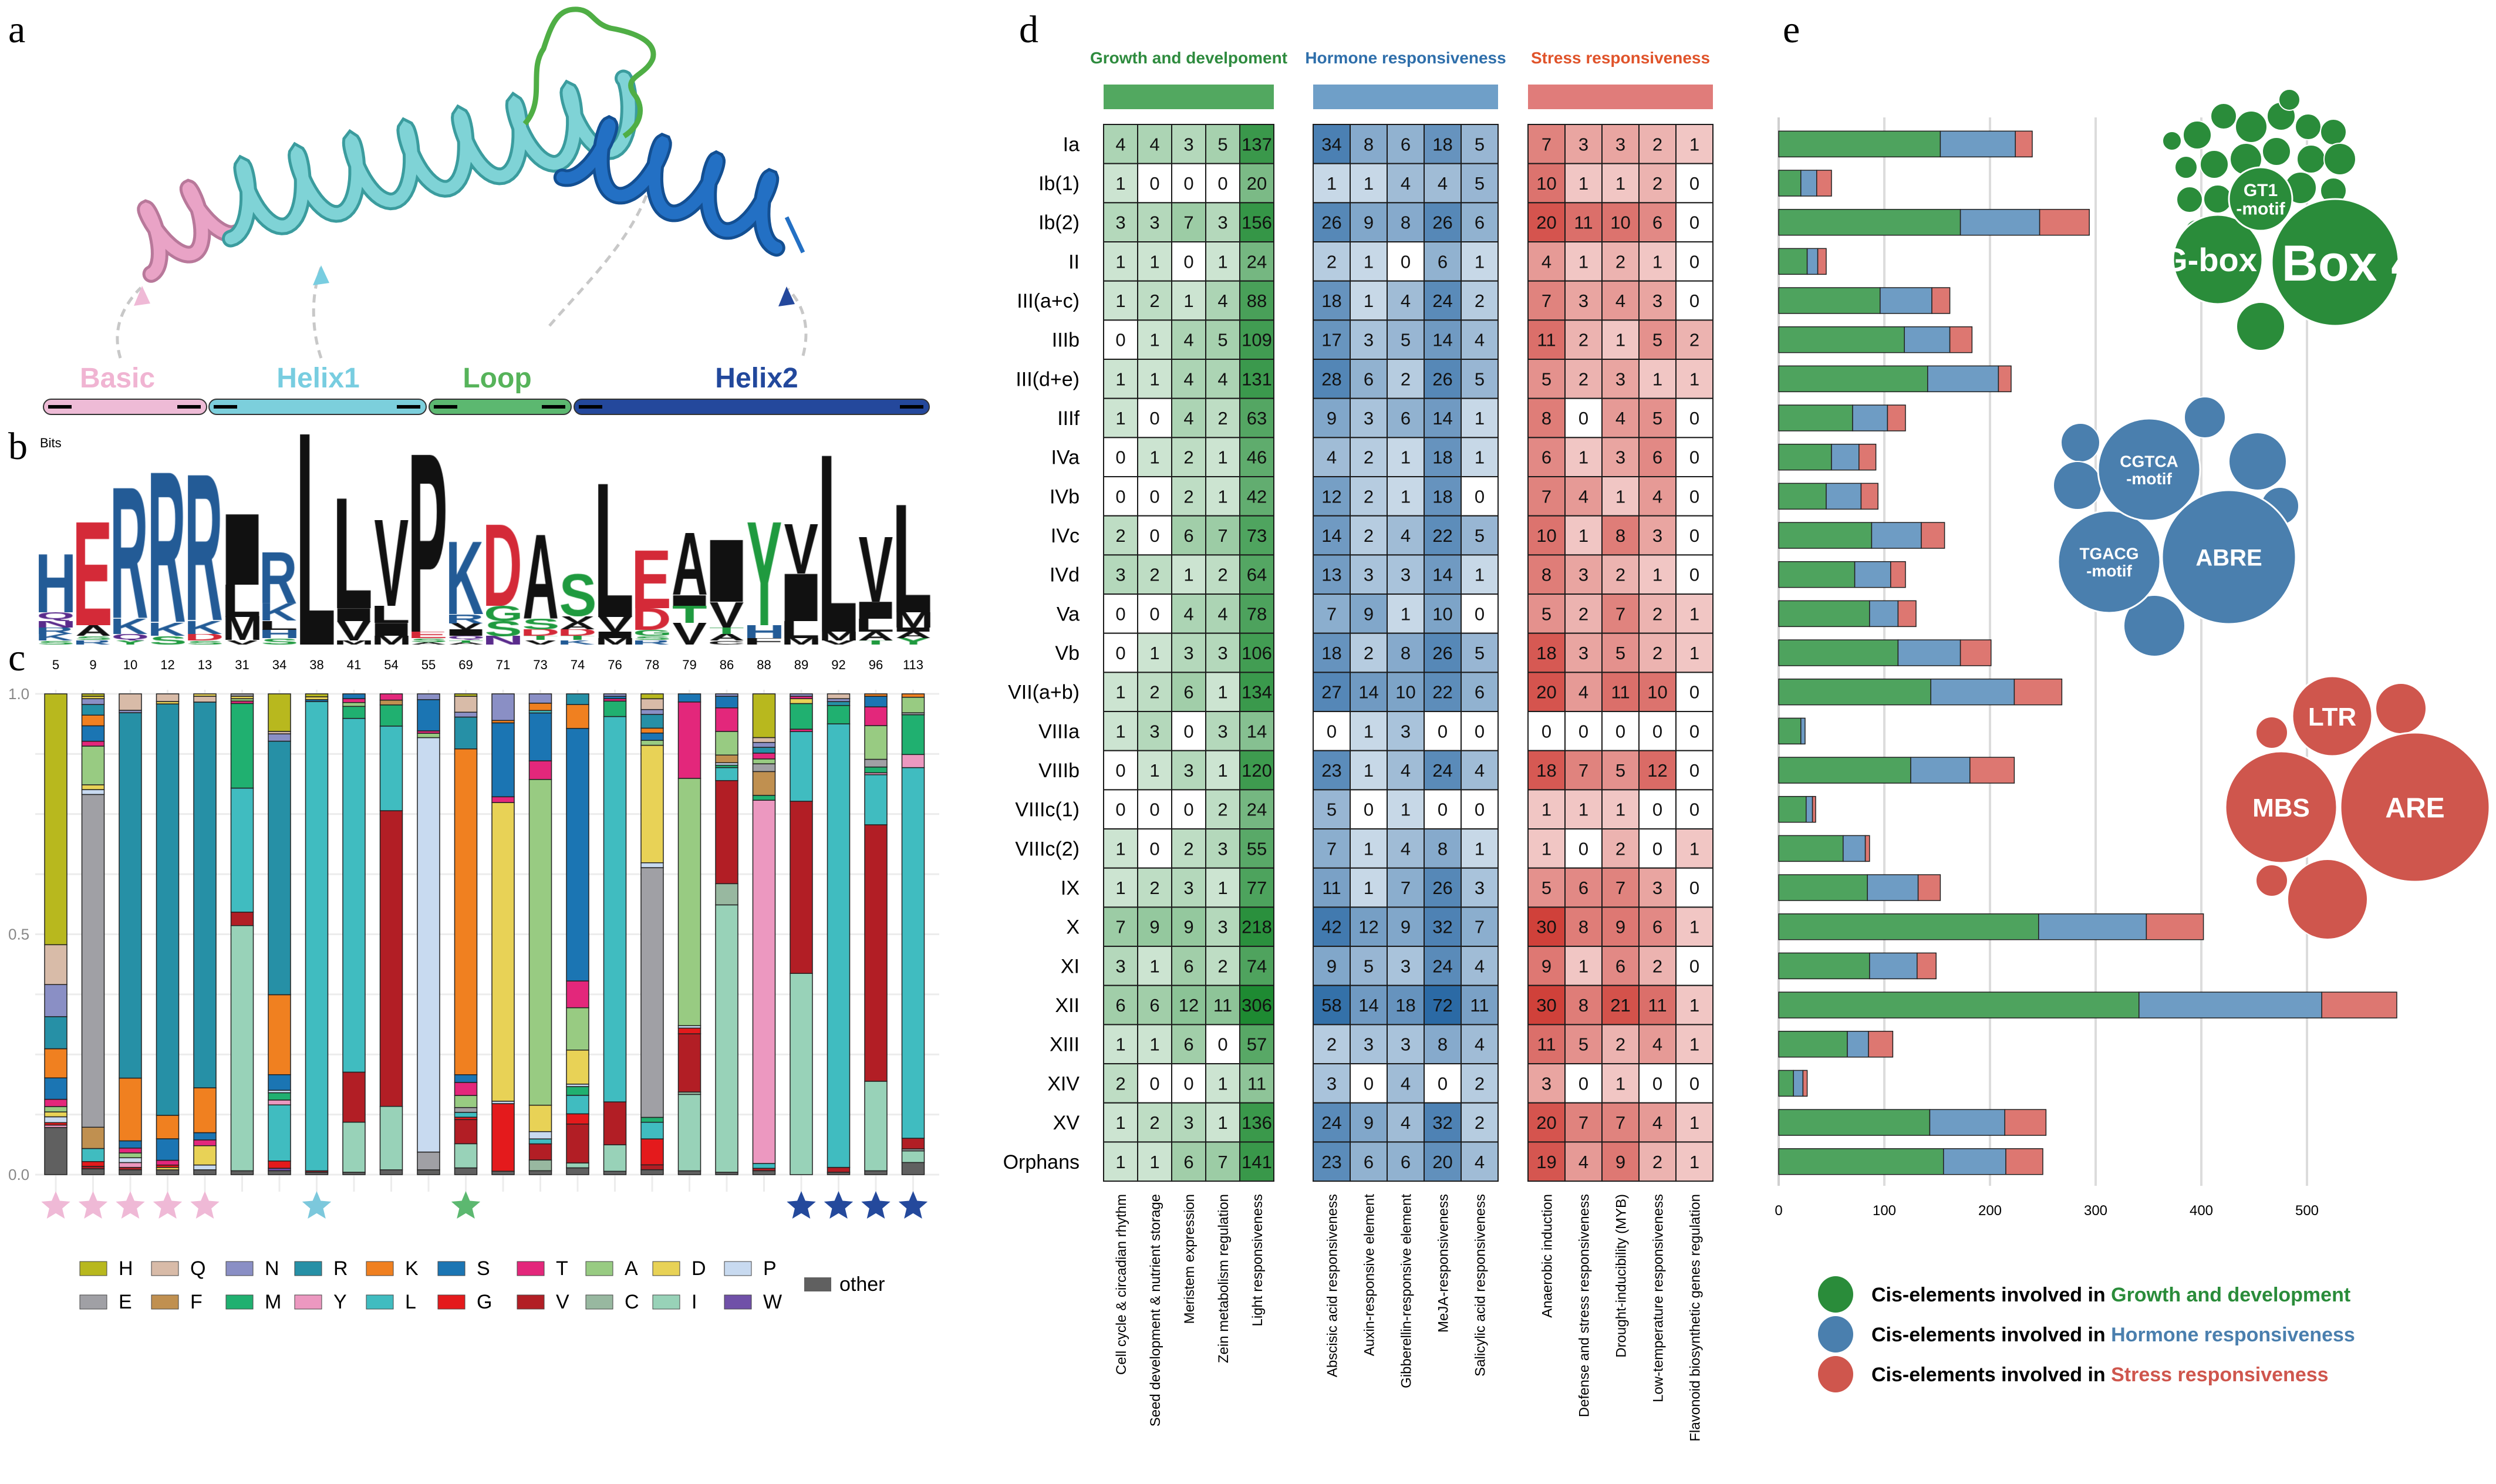 This screenshot has width=2496, height=1484. I want to click on segment-E, so click(764, 768).